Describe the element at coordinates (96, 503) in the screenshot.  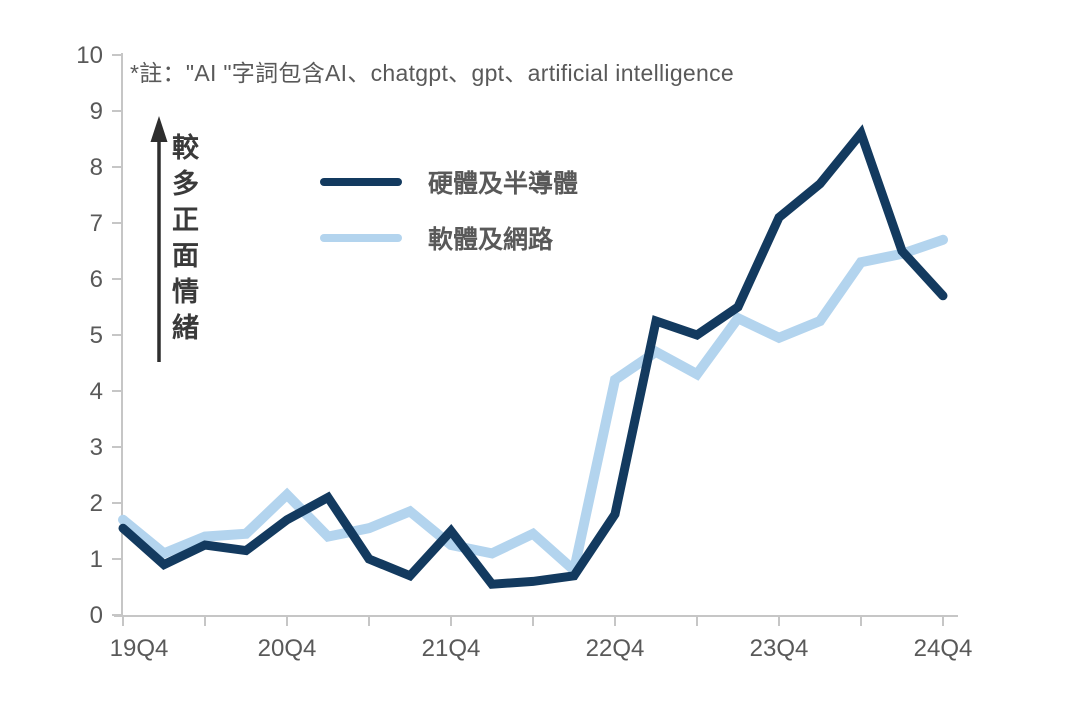
I see `y-axis-tick-label: 2` at that location.